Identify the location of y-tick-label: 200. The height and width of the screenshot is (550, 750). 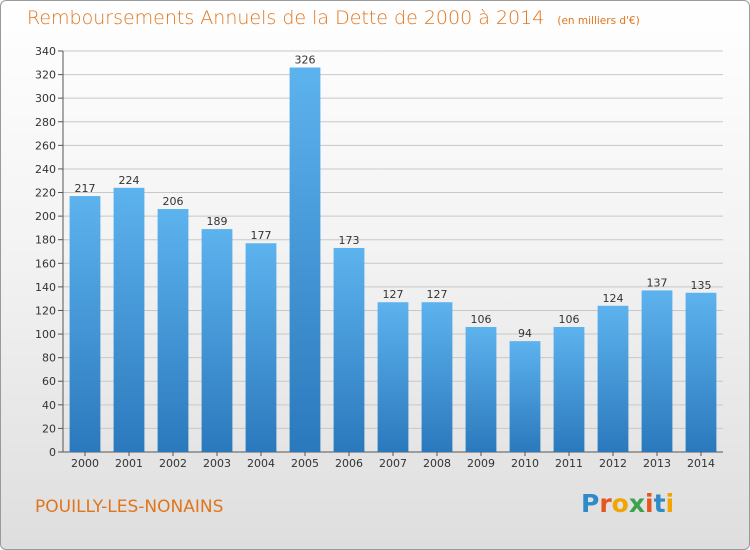
(45, 216).